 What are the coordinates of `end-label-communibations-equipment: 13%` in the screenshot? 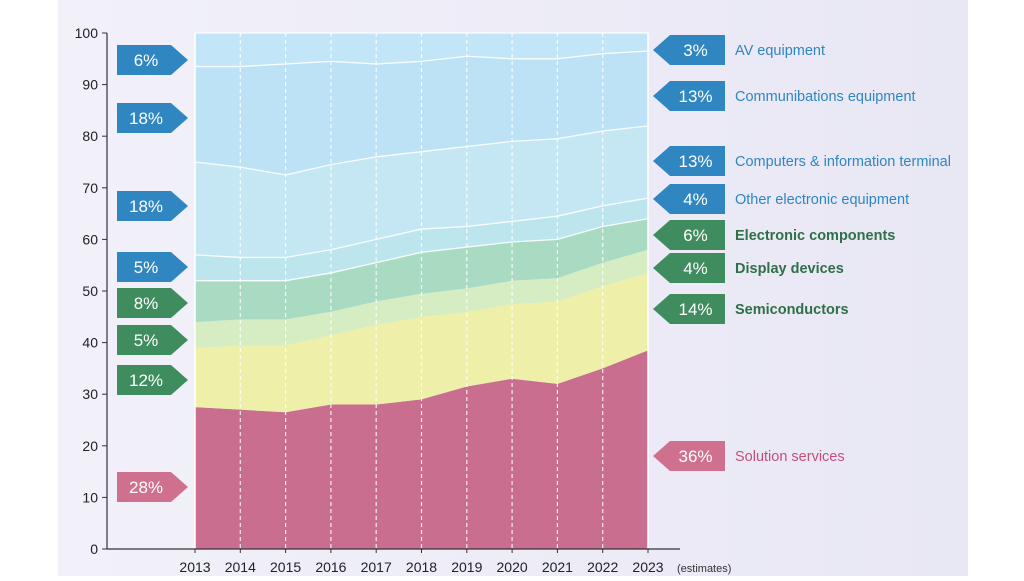 It's located at (695, 96).